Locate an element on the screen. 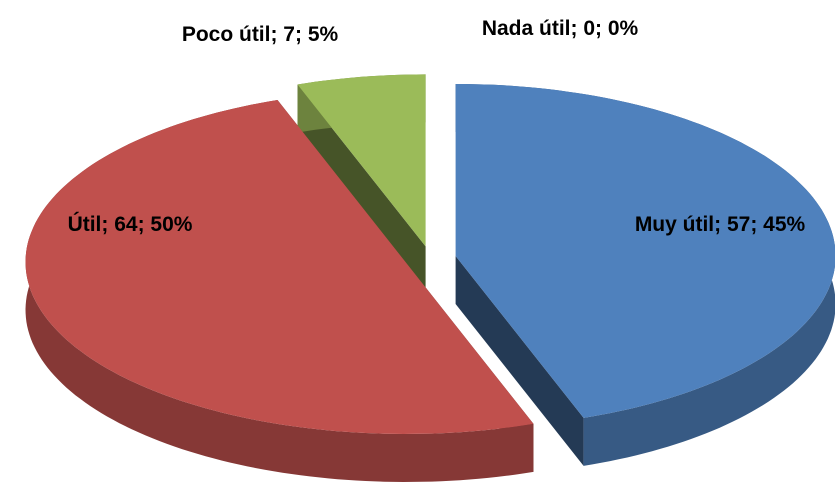 The width and height of the screenshot is (835, 496). data-label: Útil; 64; 50% is located at coordinates (130, 224).